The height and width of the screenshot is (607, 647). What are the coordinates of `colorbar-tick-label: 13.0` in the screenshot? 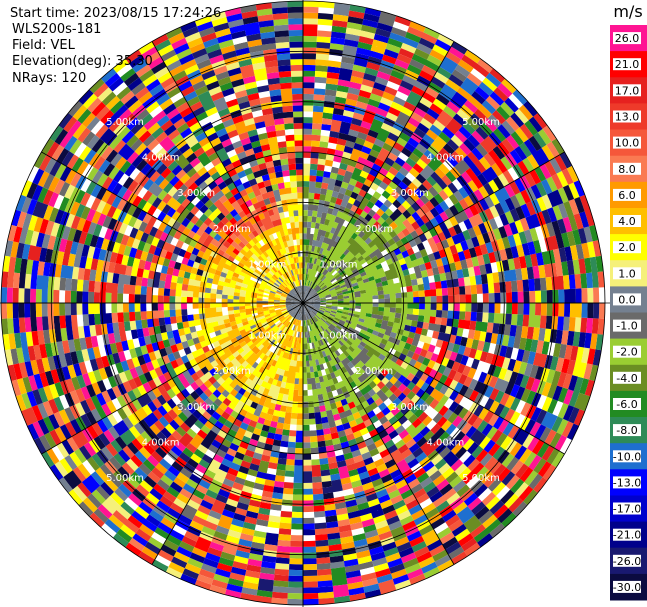 It's located at (627, 117).